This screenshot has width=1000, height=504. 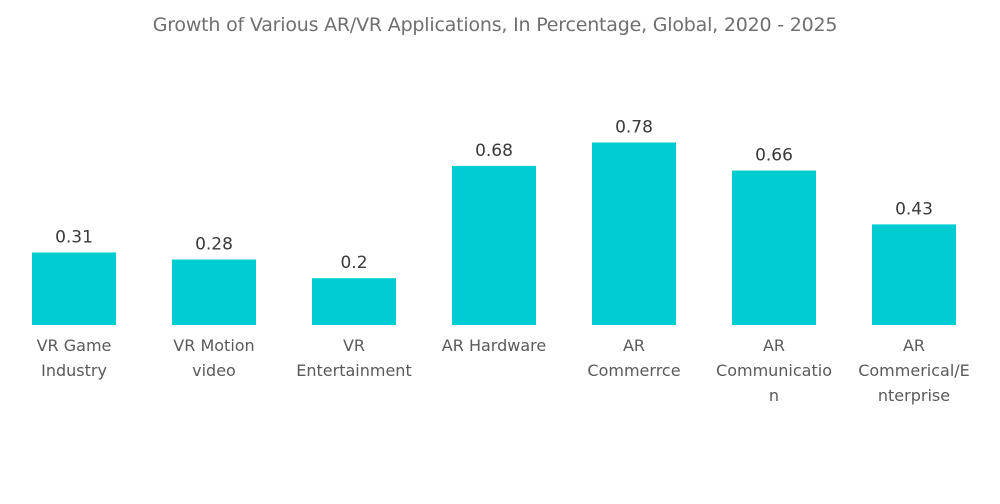 What do you see at coordinates (213, 345) in the screenshot?
I see `category-label-1-line-0: VR Motion` at bounding box center [213, 345].